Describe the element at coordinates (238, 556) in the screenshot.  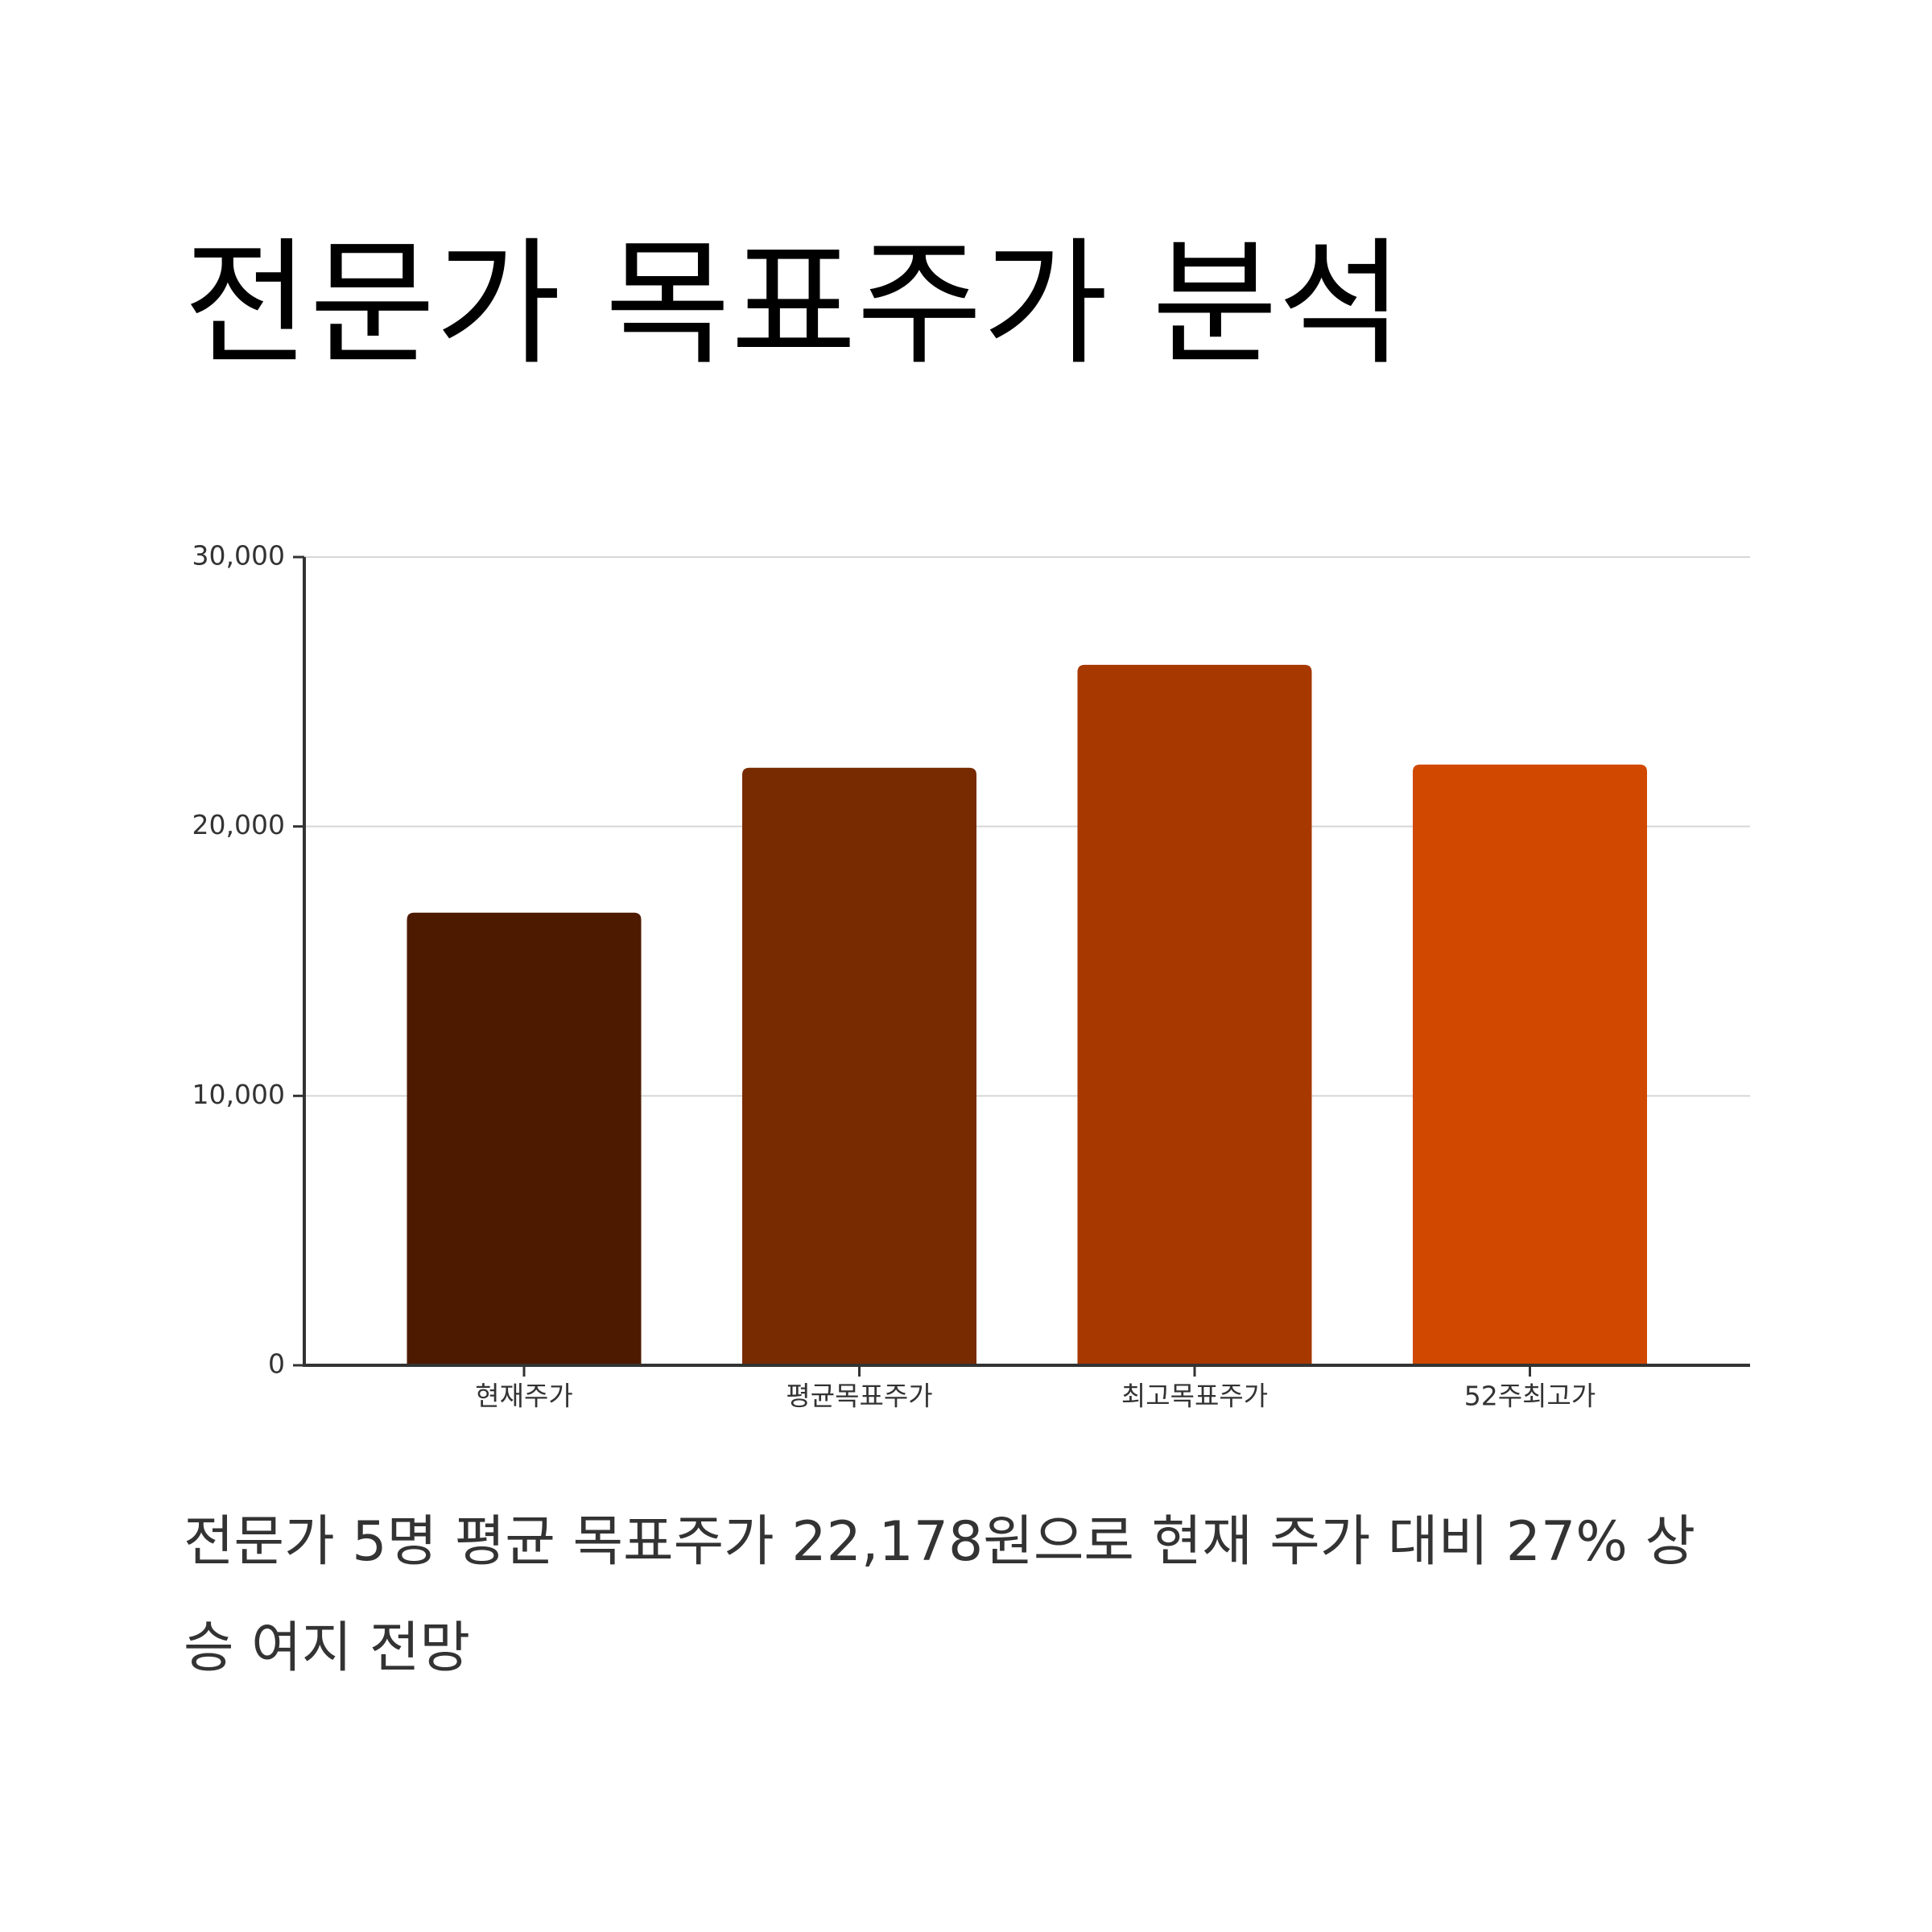
I see `y-tick-label: 30,000` at that location.